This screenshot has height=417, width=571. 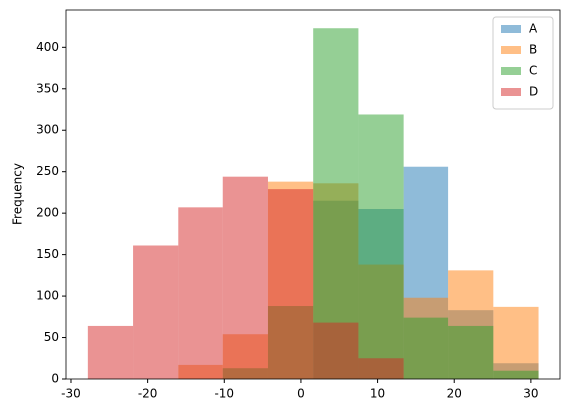 I want to click on y-tick-label: 100, so click(x=47, y=296).